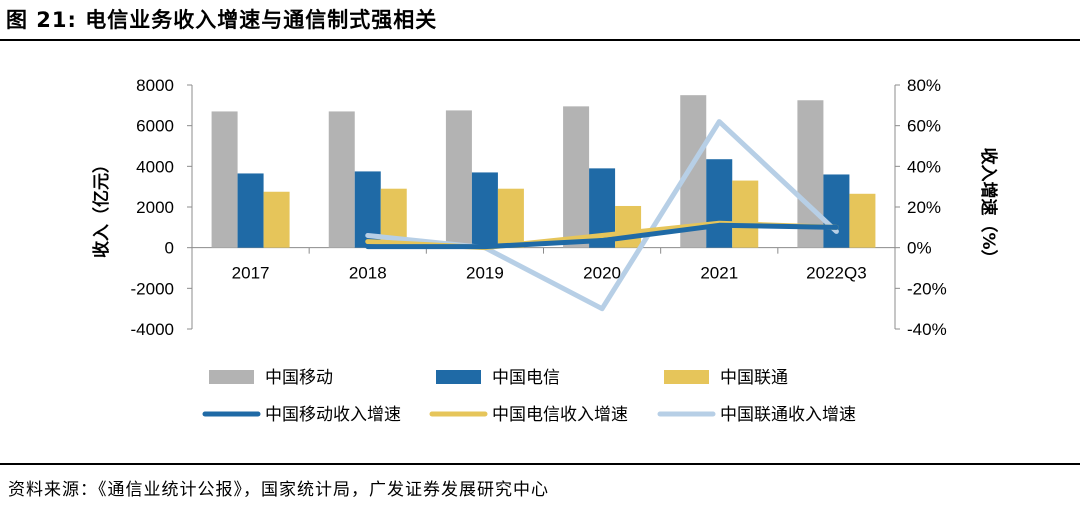 The image size is (1080, 513). I want to click on top-rule, so click(540, 40).